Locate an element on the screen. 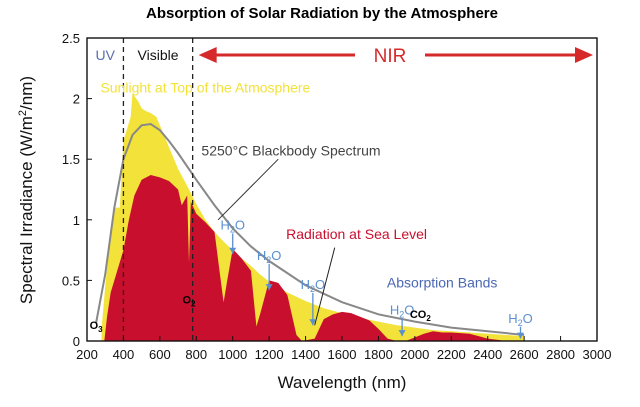 The height and width of the screenshot is (407, 640). y-tick-label-4: 2 is located at coordinates (76, 99).